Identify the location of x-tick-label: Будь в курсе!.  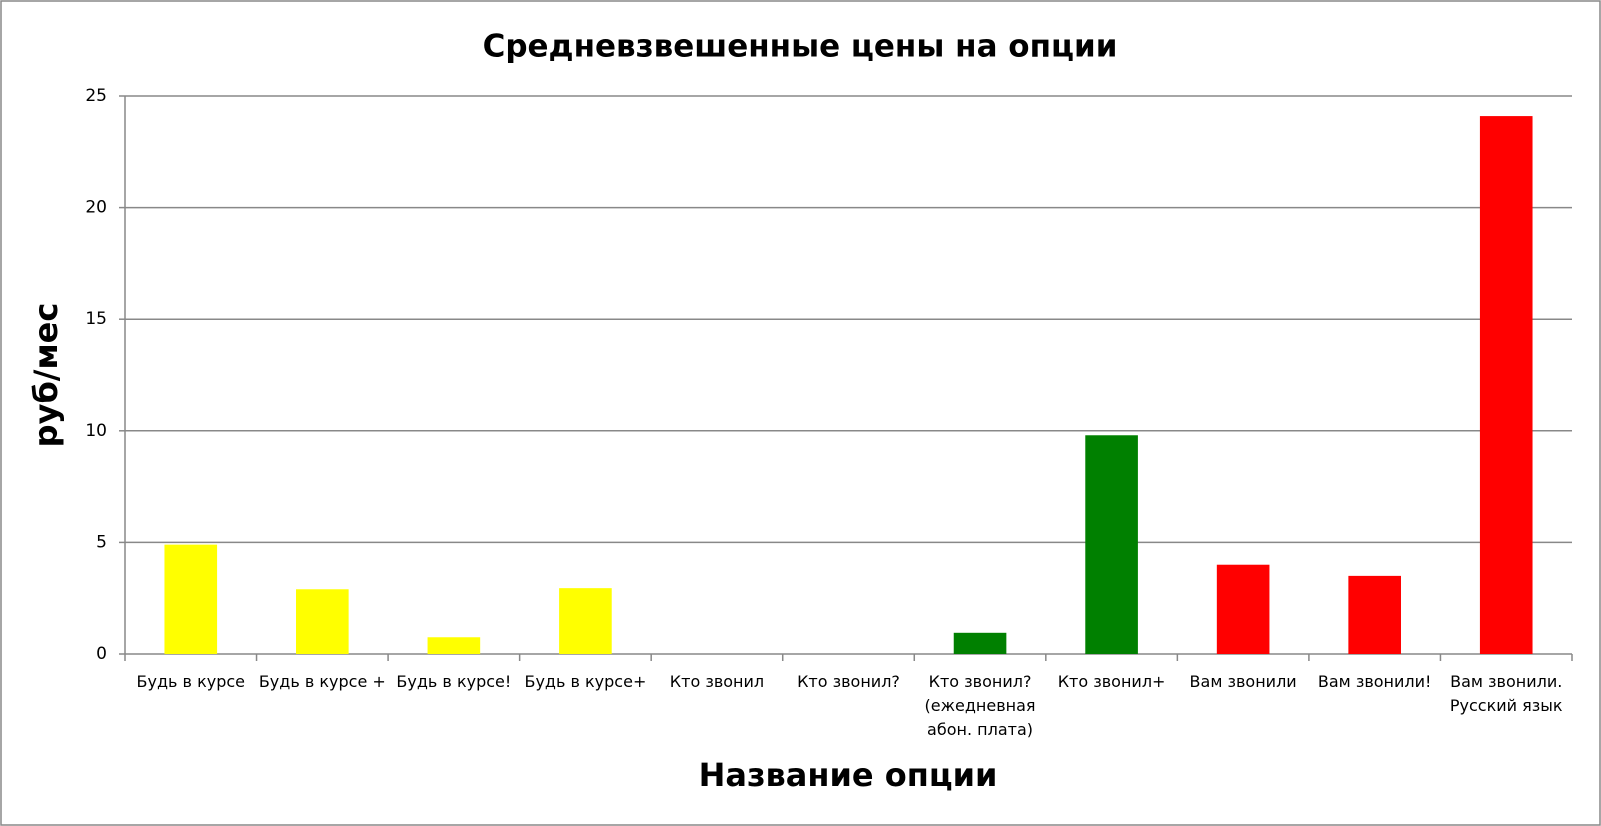
(454, 681).